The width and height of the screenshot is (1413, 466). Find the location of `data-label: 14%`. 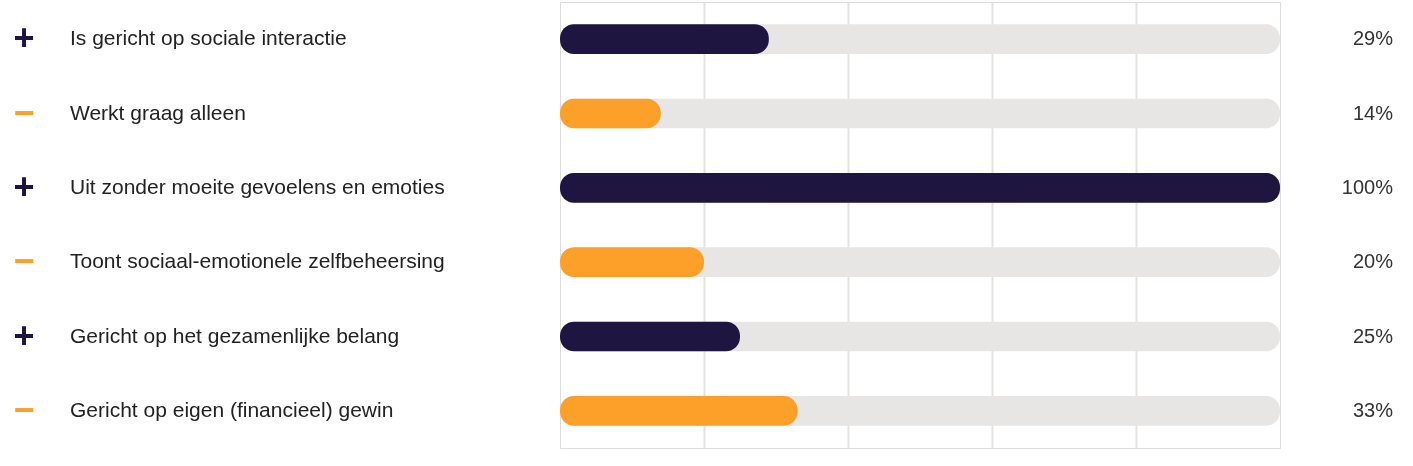

data-label: 14% is located at coordinates (1373, 112).